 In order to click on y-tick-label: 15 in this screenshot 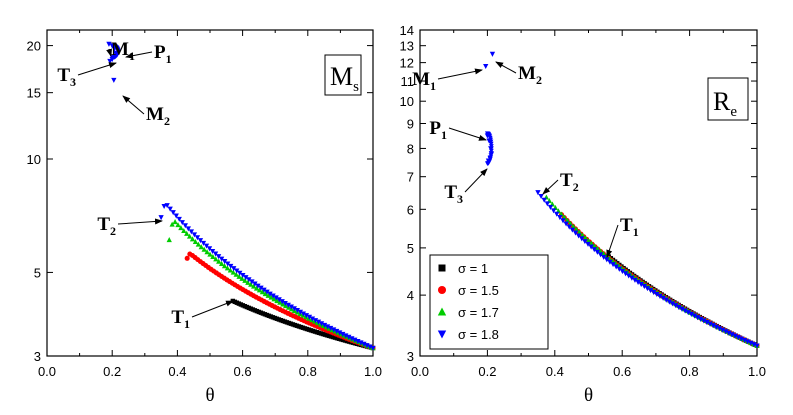, I will do `click(34, 93)`.